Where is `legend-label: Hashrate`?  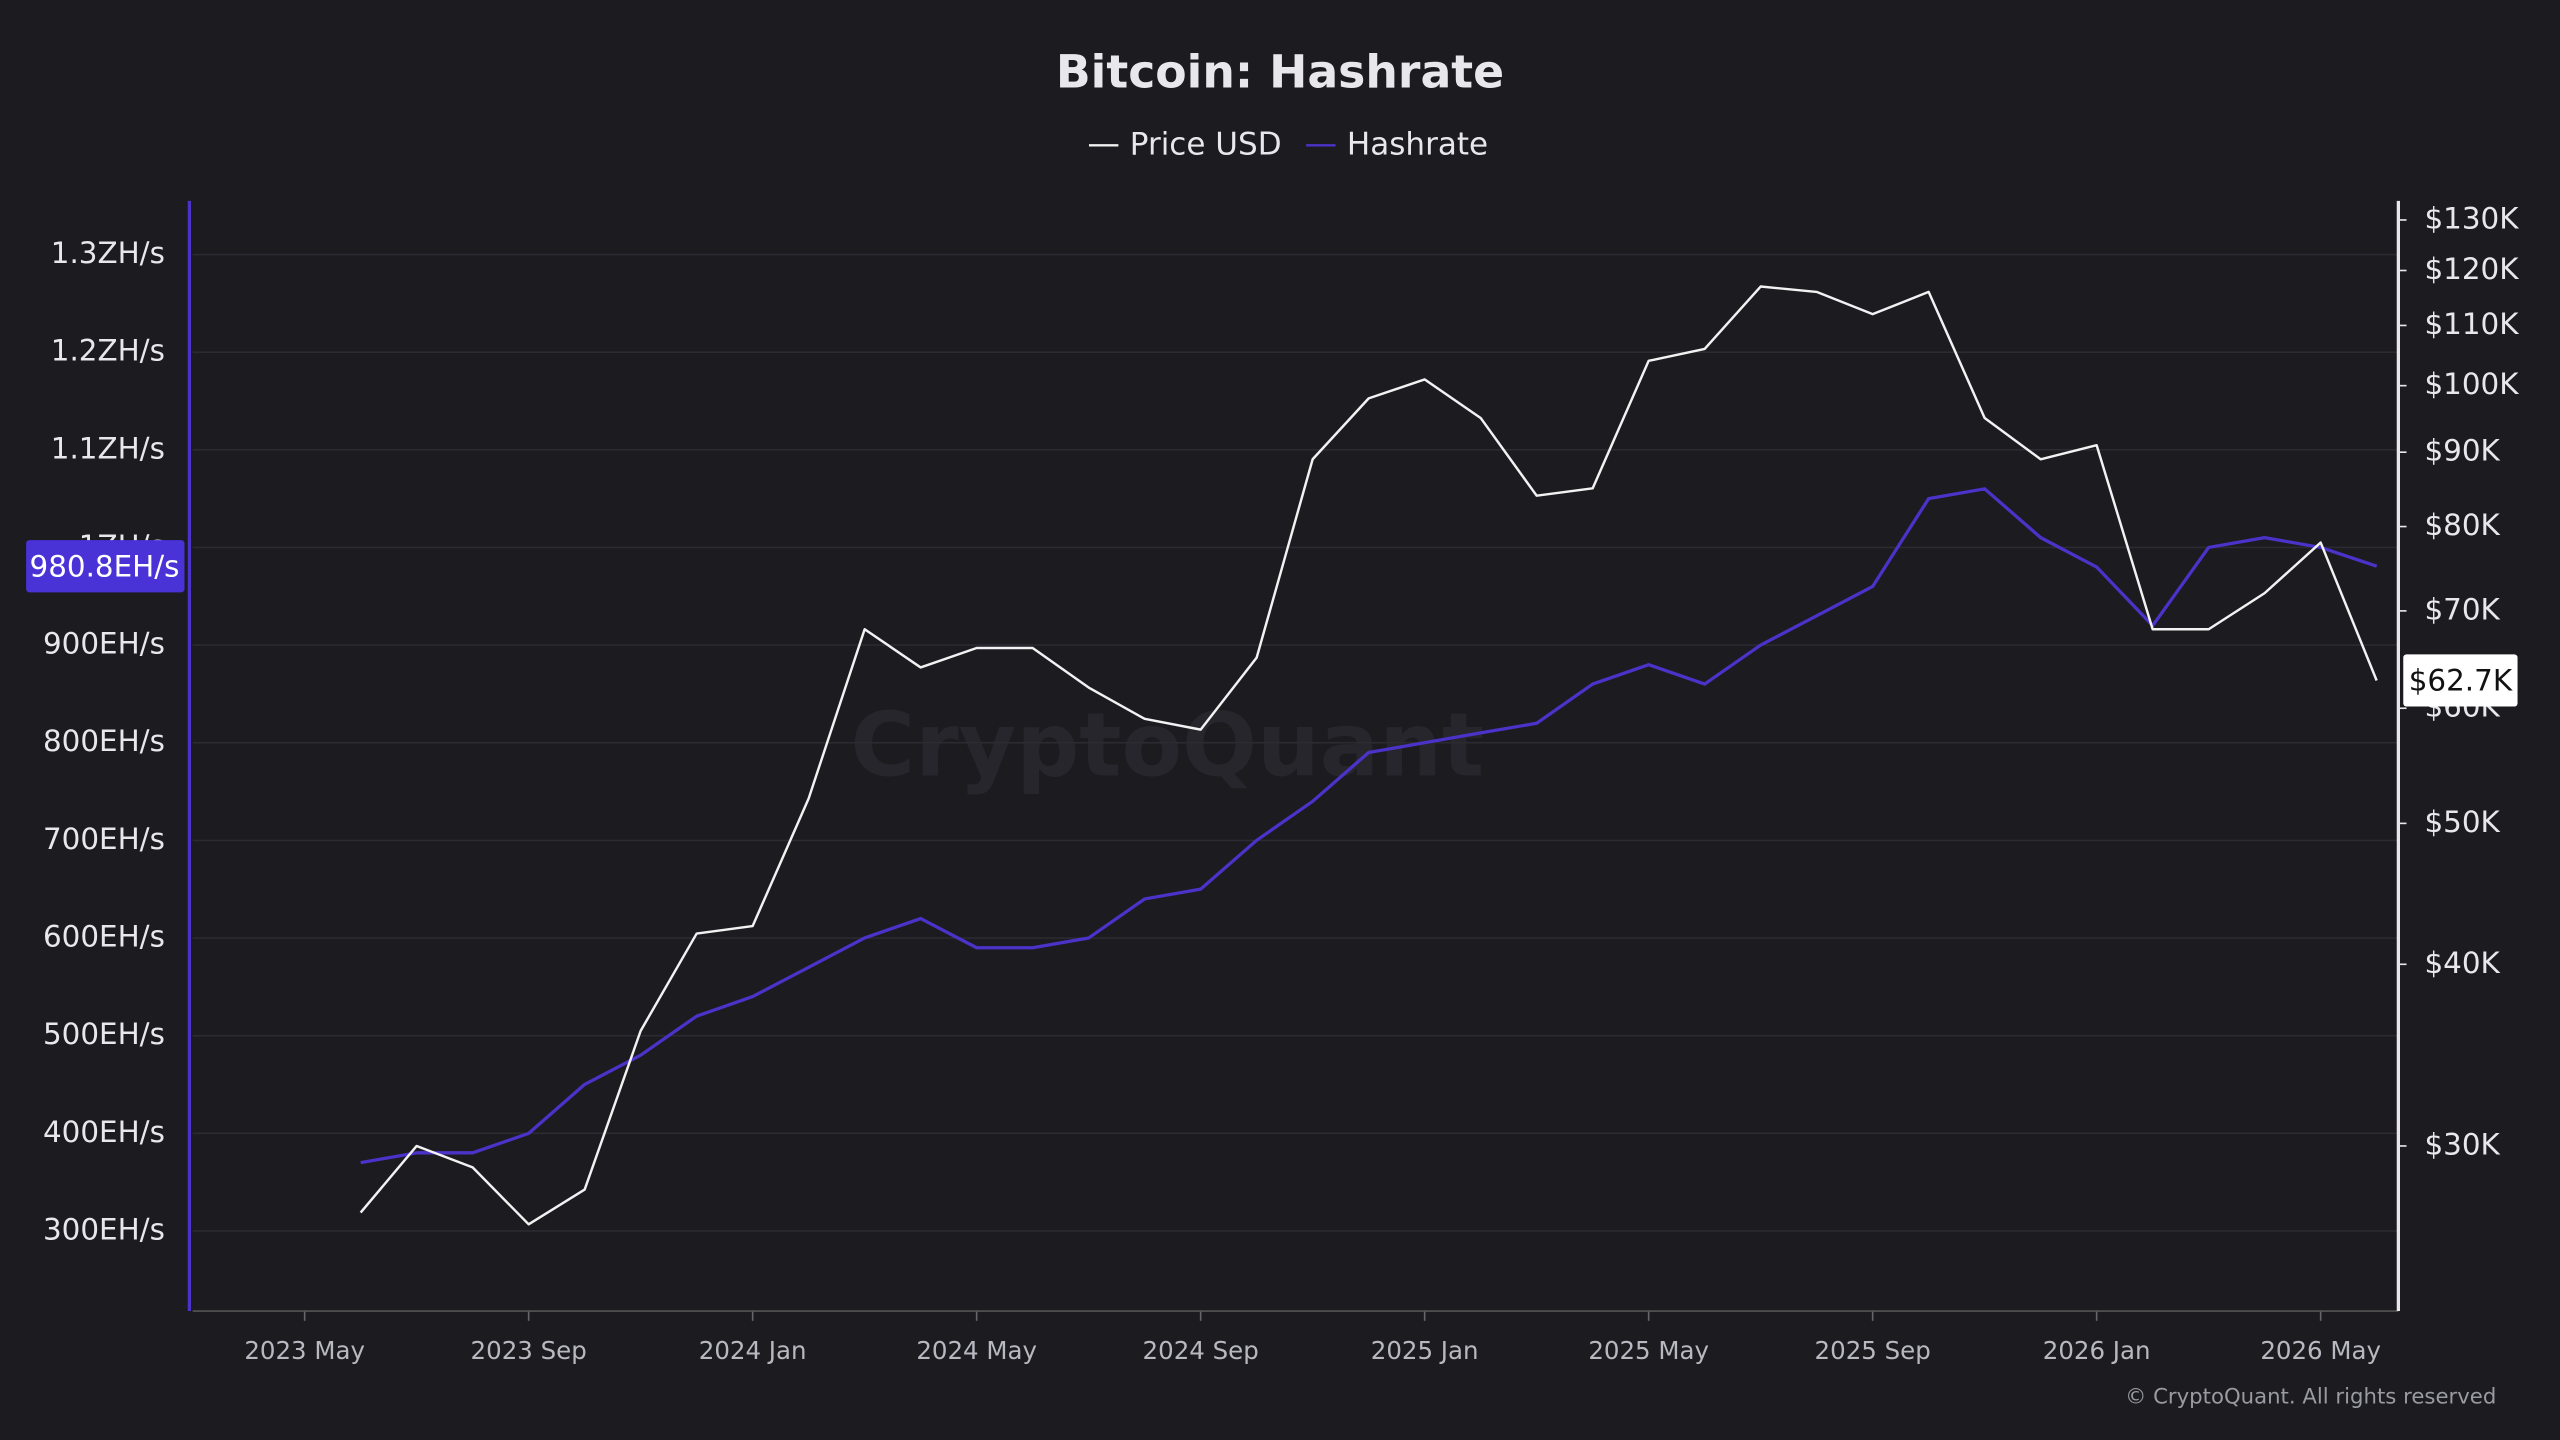 legend-label: Hashrate is located at coordinates (1417, 144).